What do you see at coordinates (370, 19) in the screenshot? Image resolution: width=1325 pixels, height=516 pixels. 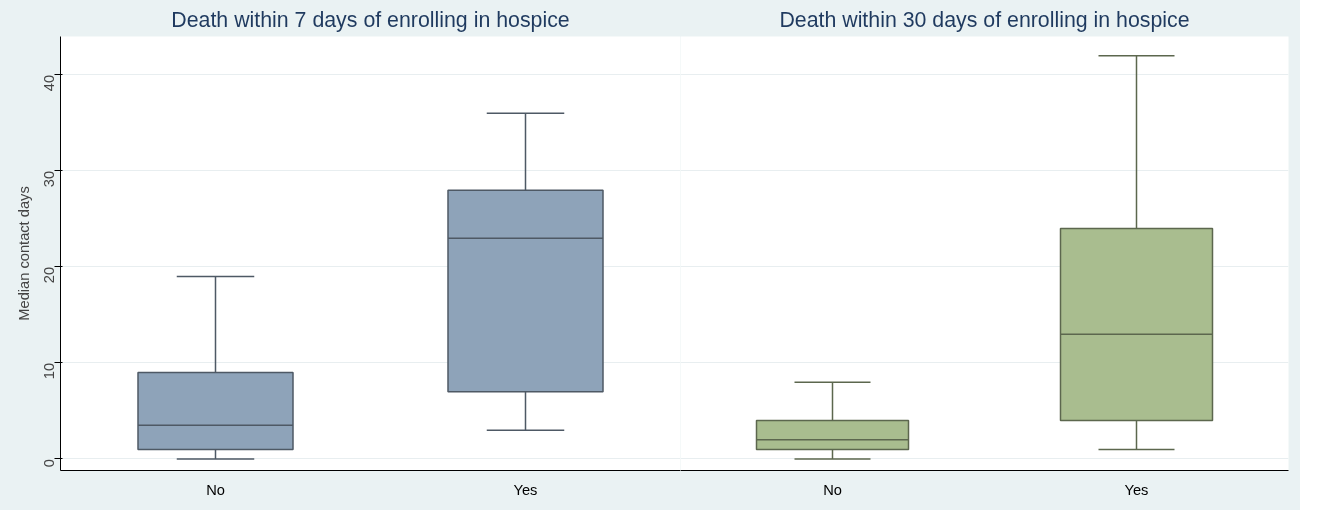 I see `chart-title: Death within 7 days of enrolling in hospice` at bounding box center [370, 19].